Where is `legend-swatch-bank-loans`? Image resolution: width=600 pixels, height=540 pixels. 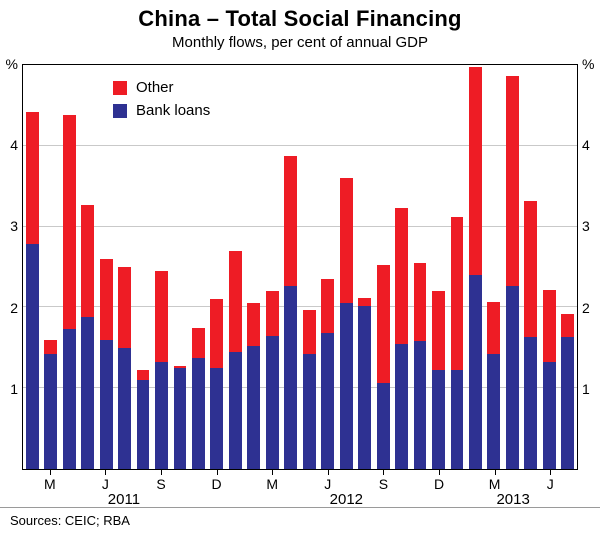 legend-swatch-bank-loans is located at coordinates (120, 111).